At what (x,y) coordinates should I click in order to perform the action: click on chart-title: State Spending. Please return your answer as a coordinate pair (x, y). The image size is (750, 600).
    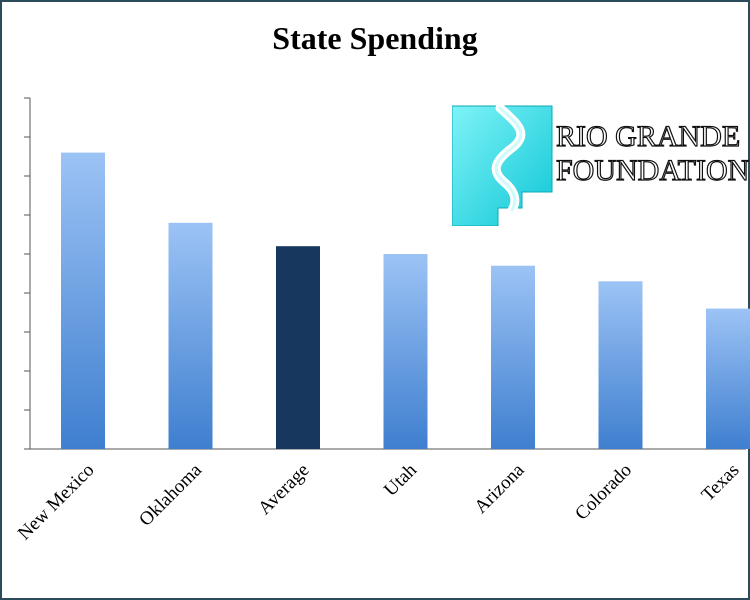
    Looking at the image, I should click on (375, 38).